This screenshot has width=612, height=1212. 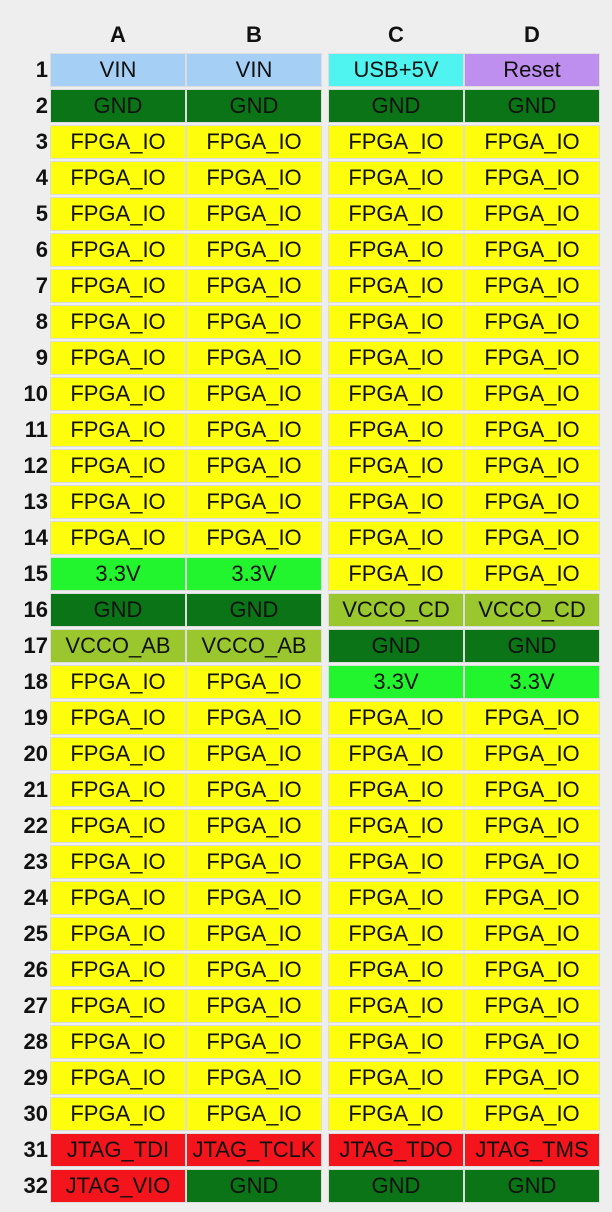 What do you see at coordinates (35, 681) in the screenshot?
I see `row-number: 18` at bounding box center [35, 681].